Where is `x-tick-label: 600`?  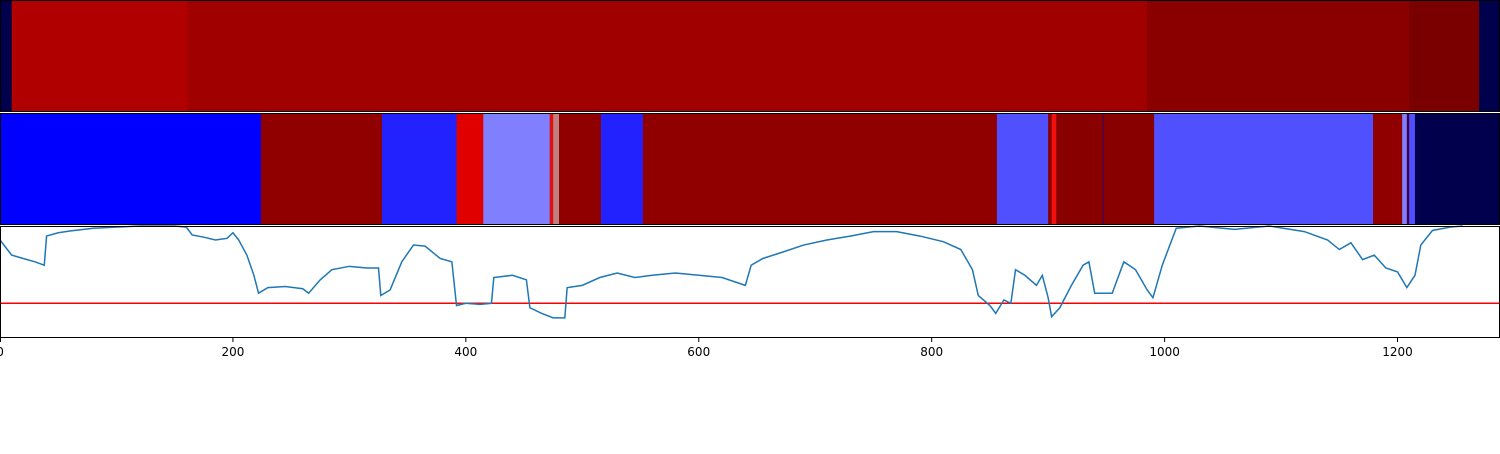 x-tick-label: 600 is located at coordinates (698, 352).